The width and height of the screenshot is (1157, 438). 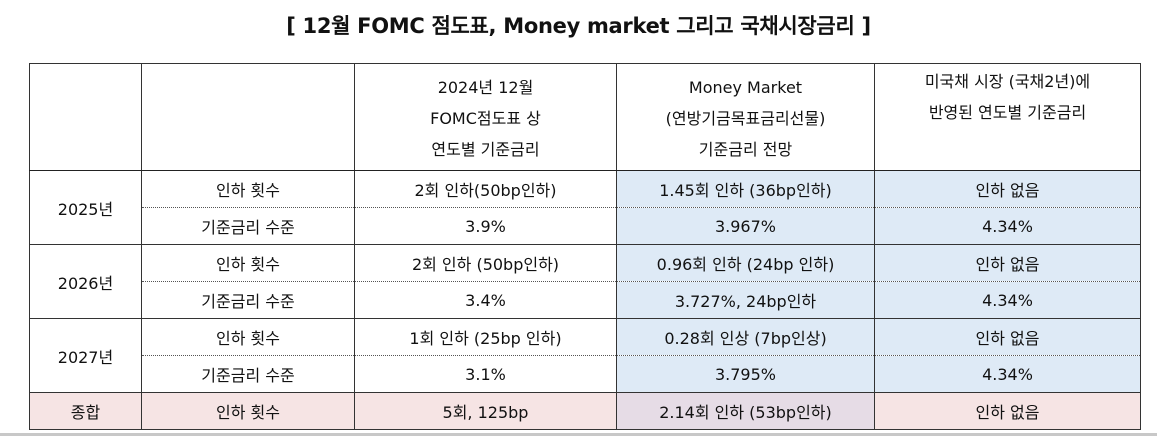 I want to click on header-year-cell, so click(x=85, y=117).